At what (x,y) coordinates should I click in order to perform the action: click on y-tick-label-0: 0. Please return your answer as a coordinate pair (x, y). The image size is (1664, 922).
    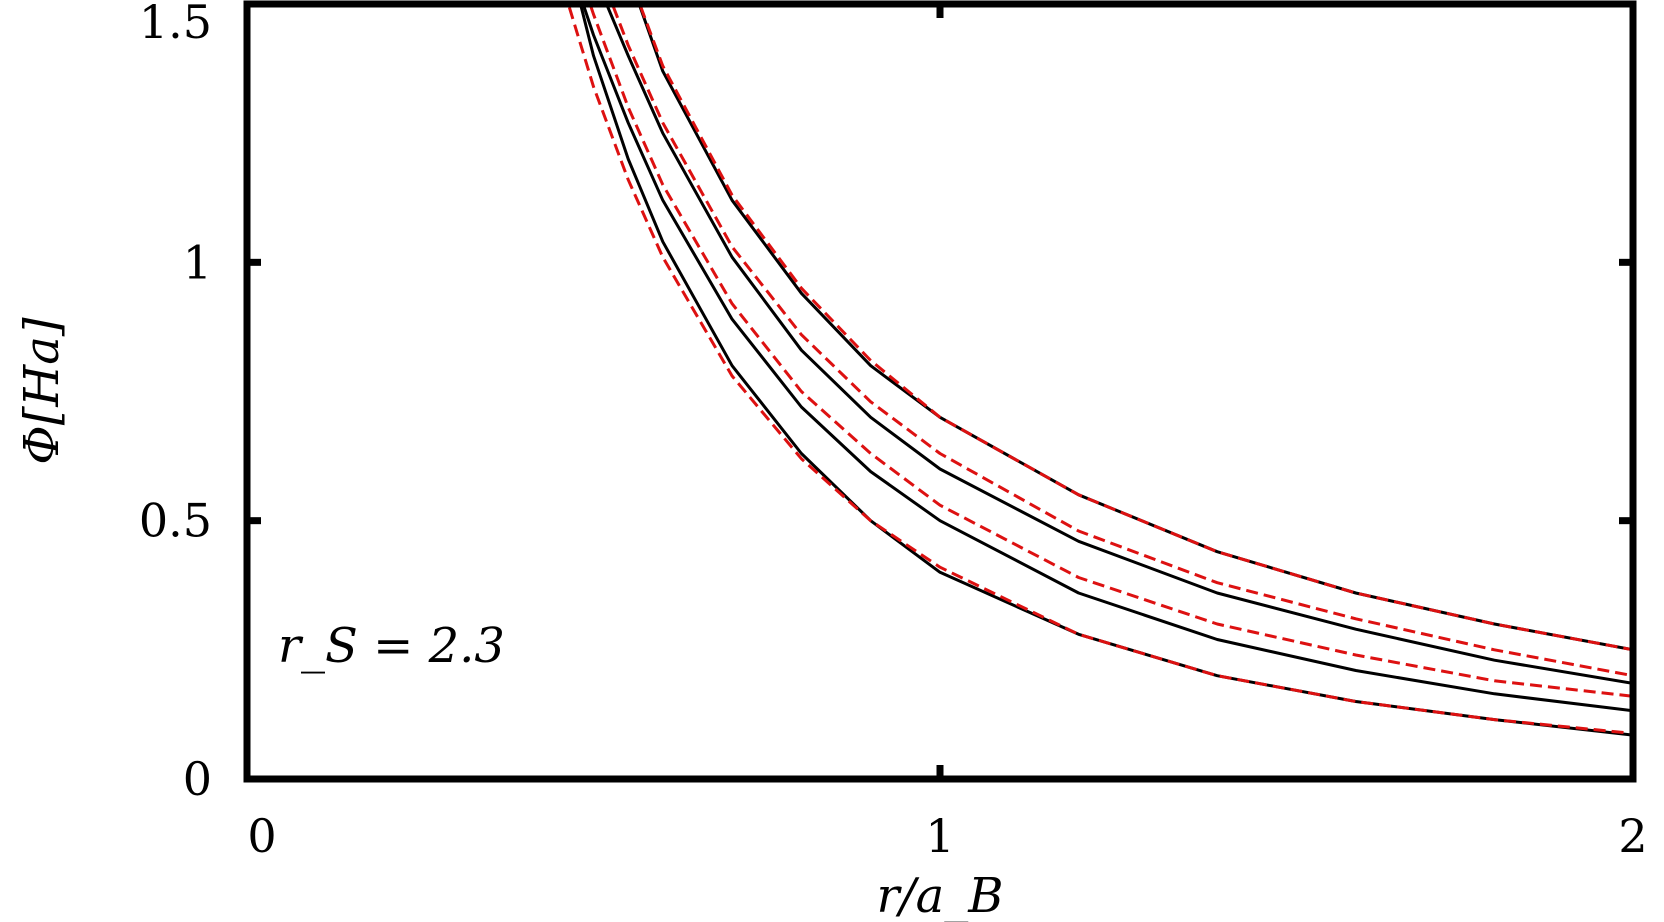
    Looking at the image, I should click on (197, 779).